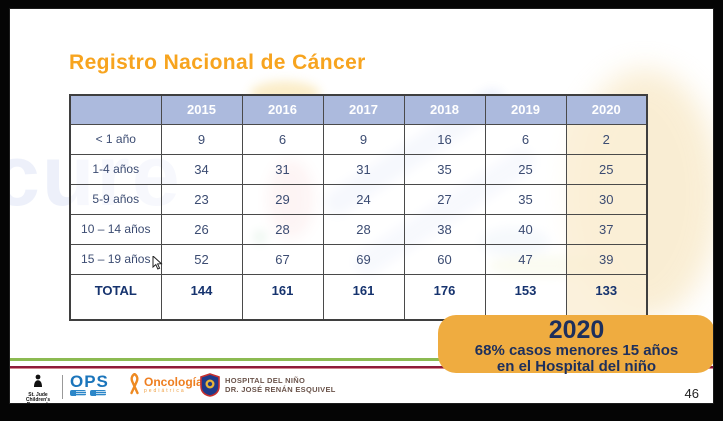 The width and height of the screenshot is (723, 421). Describe the element at coordinates (165, 391) in the screenshot. I see `oncologia-sublabel: pediátrica` at that location.